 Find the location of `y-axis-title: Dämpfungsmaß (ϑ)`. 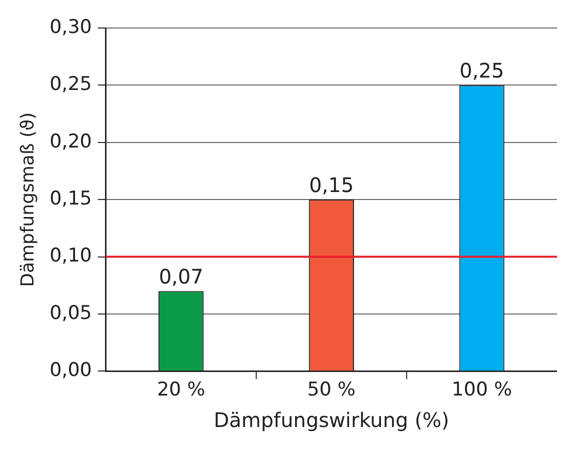

y-axis-title: Dämpfungsmaß (ϑ) is located at coordinates (27, 199).